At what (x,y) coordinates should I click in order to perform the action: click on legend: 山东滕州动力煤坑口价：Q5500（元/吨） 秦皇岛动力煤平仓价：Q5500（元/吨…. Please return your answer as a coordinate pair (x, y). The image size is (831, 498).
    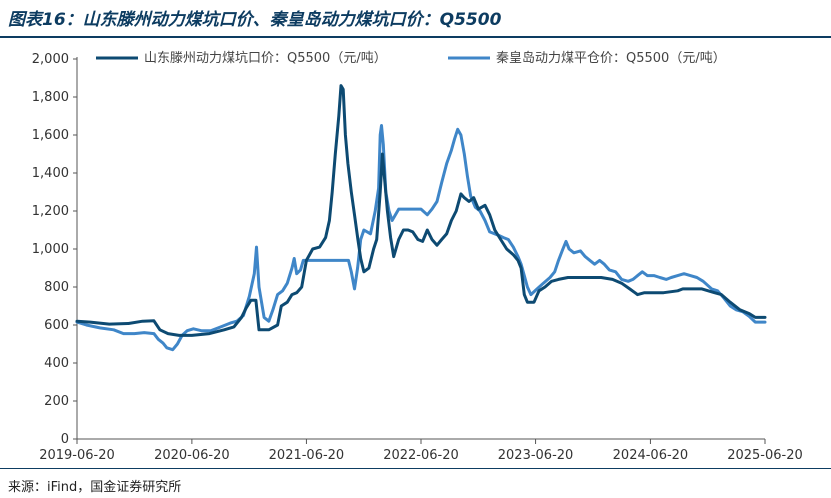
    Looking at the image, I should click on (411, 58).